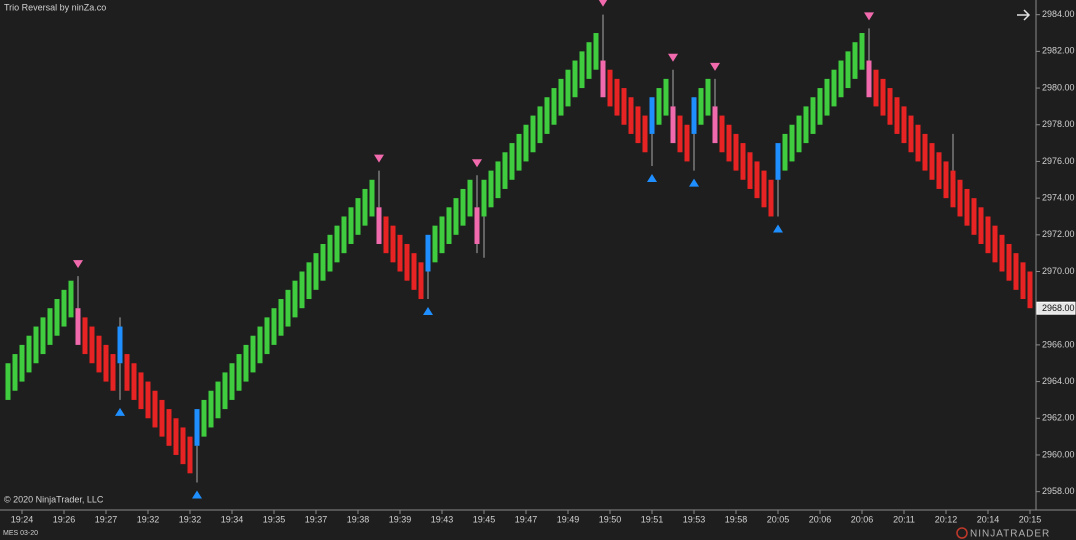  What do you see at coordinates (1024, 15) in the screenshot?
I see `navigate-icon` at bounding box center [1024, 15].